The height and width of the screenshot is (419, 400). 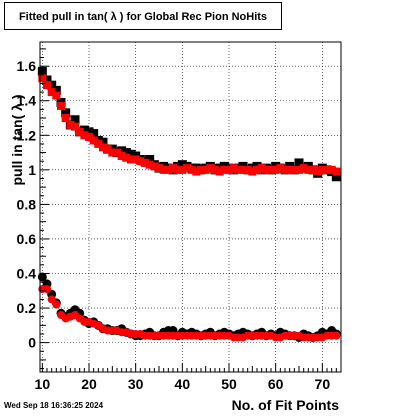 I want to click on y-tick-label: 1.4, so click(x=27, y=101).